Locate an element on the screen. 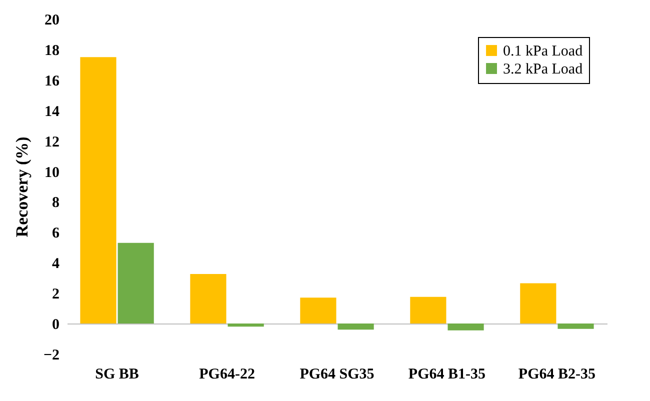  legend-label: 3.2 kPa Load is located at coordinates (543, 70).